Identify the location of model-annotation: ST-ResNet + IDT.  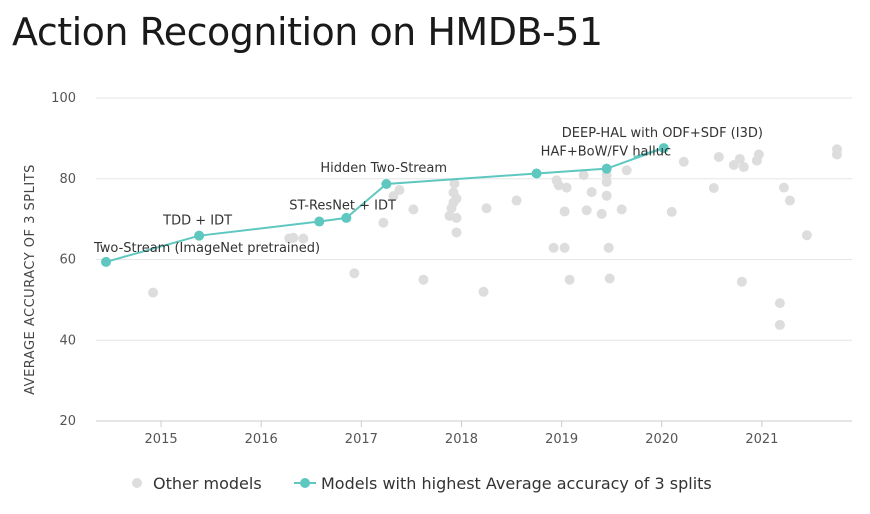
(342, 206).